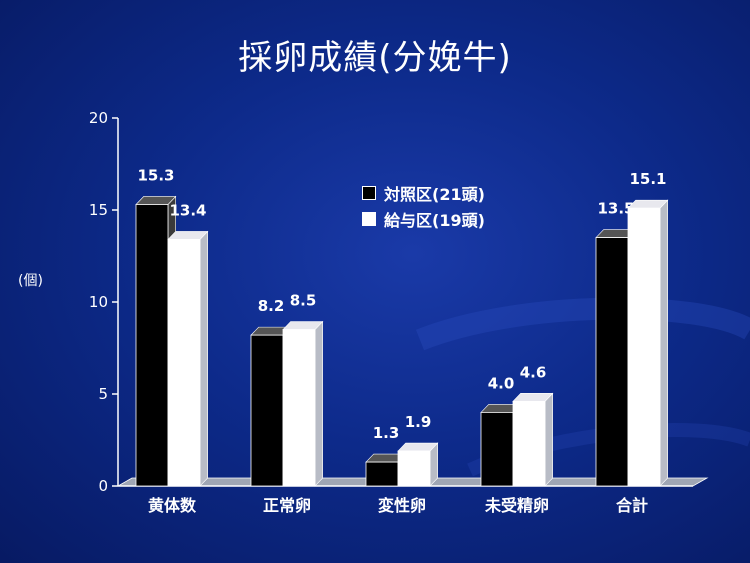  What do you see at coordinates (271, 306) in the screenshot?
I see `data-label-control-1: 8.2` at bounding box center [271, 306].